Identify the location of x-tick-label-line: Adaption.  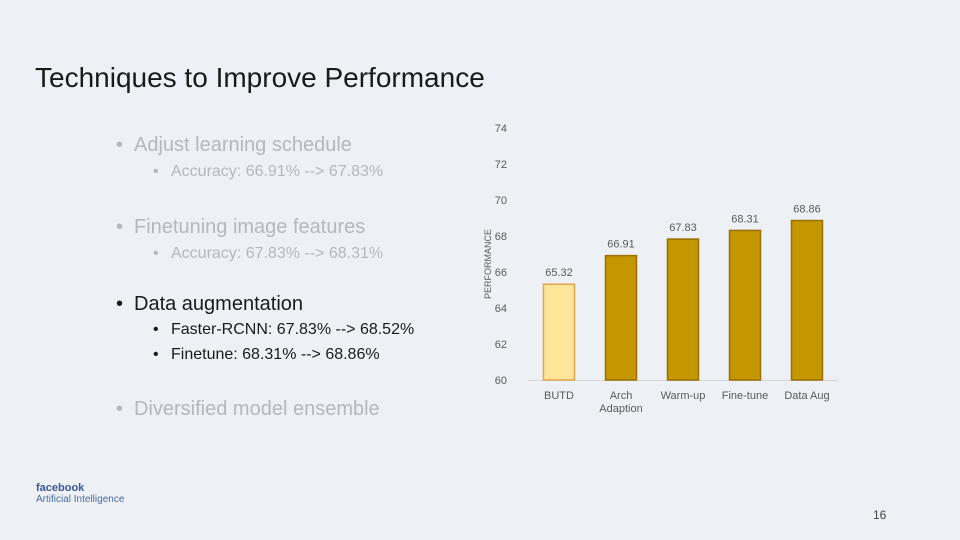
(620, 409).